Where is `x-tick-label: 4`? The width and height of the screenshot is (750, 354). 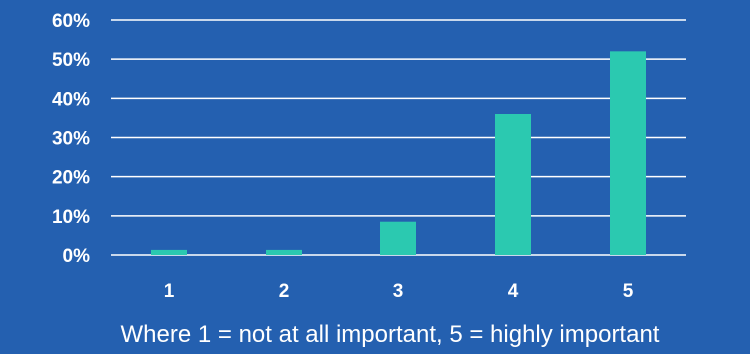
x-tick-label: 4 is located at coordinates (513, 291).